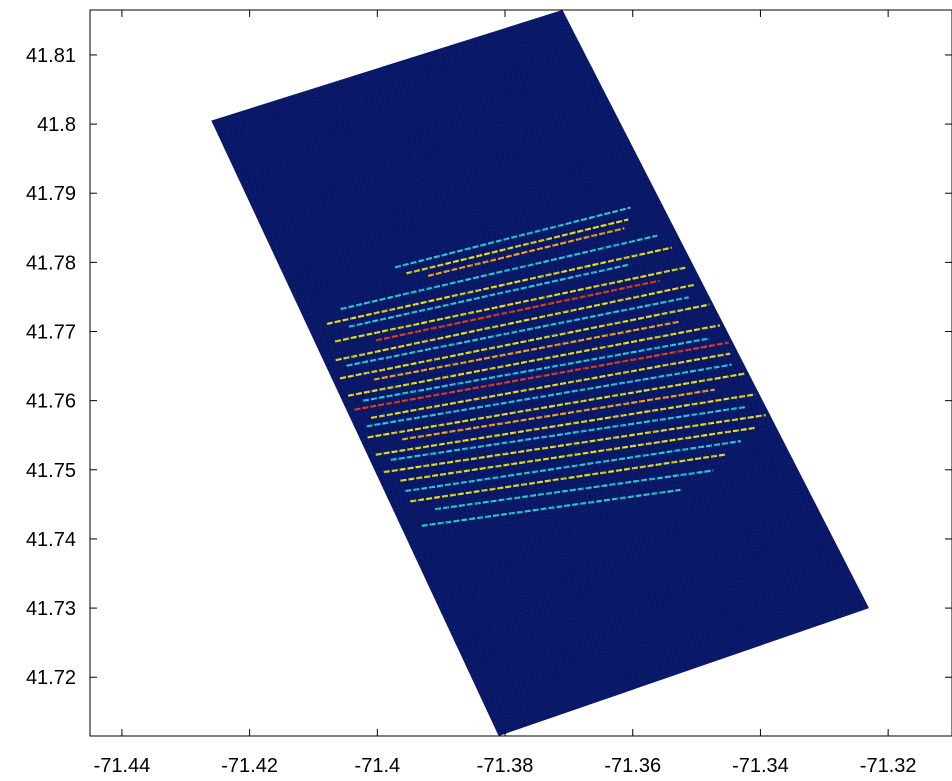  What do you see at coordinates (760, 766) in the screenshot?
I see `x-tick-label: -71.34` at bounding box center [760, 766].